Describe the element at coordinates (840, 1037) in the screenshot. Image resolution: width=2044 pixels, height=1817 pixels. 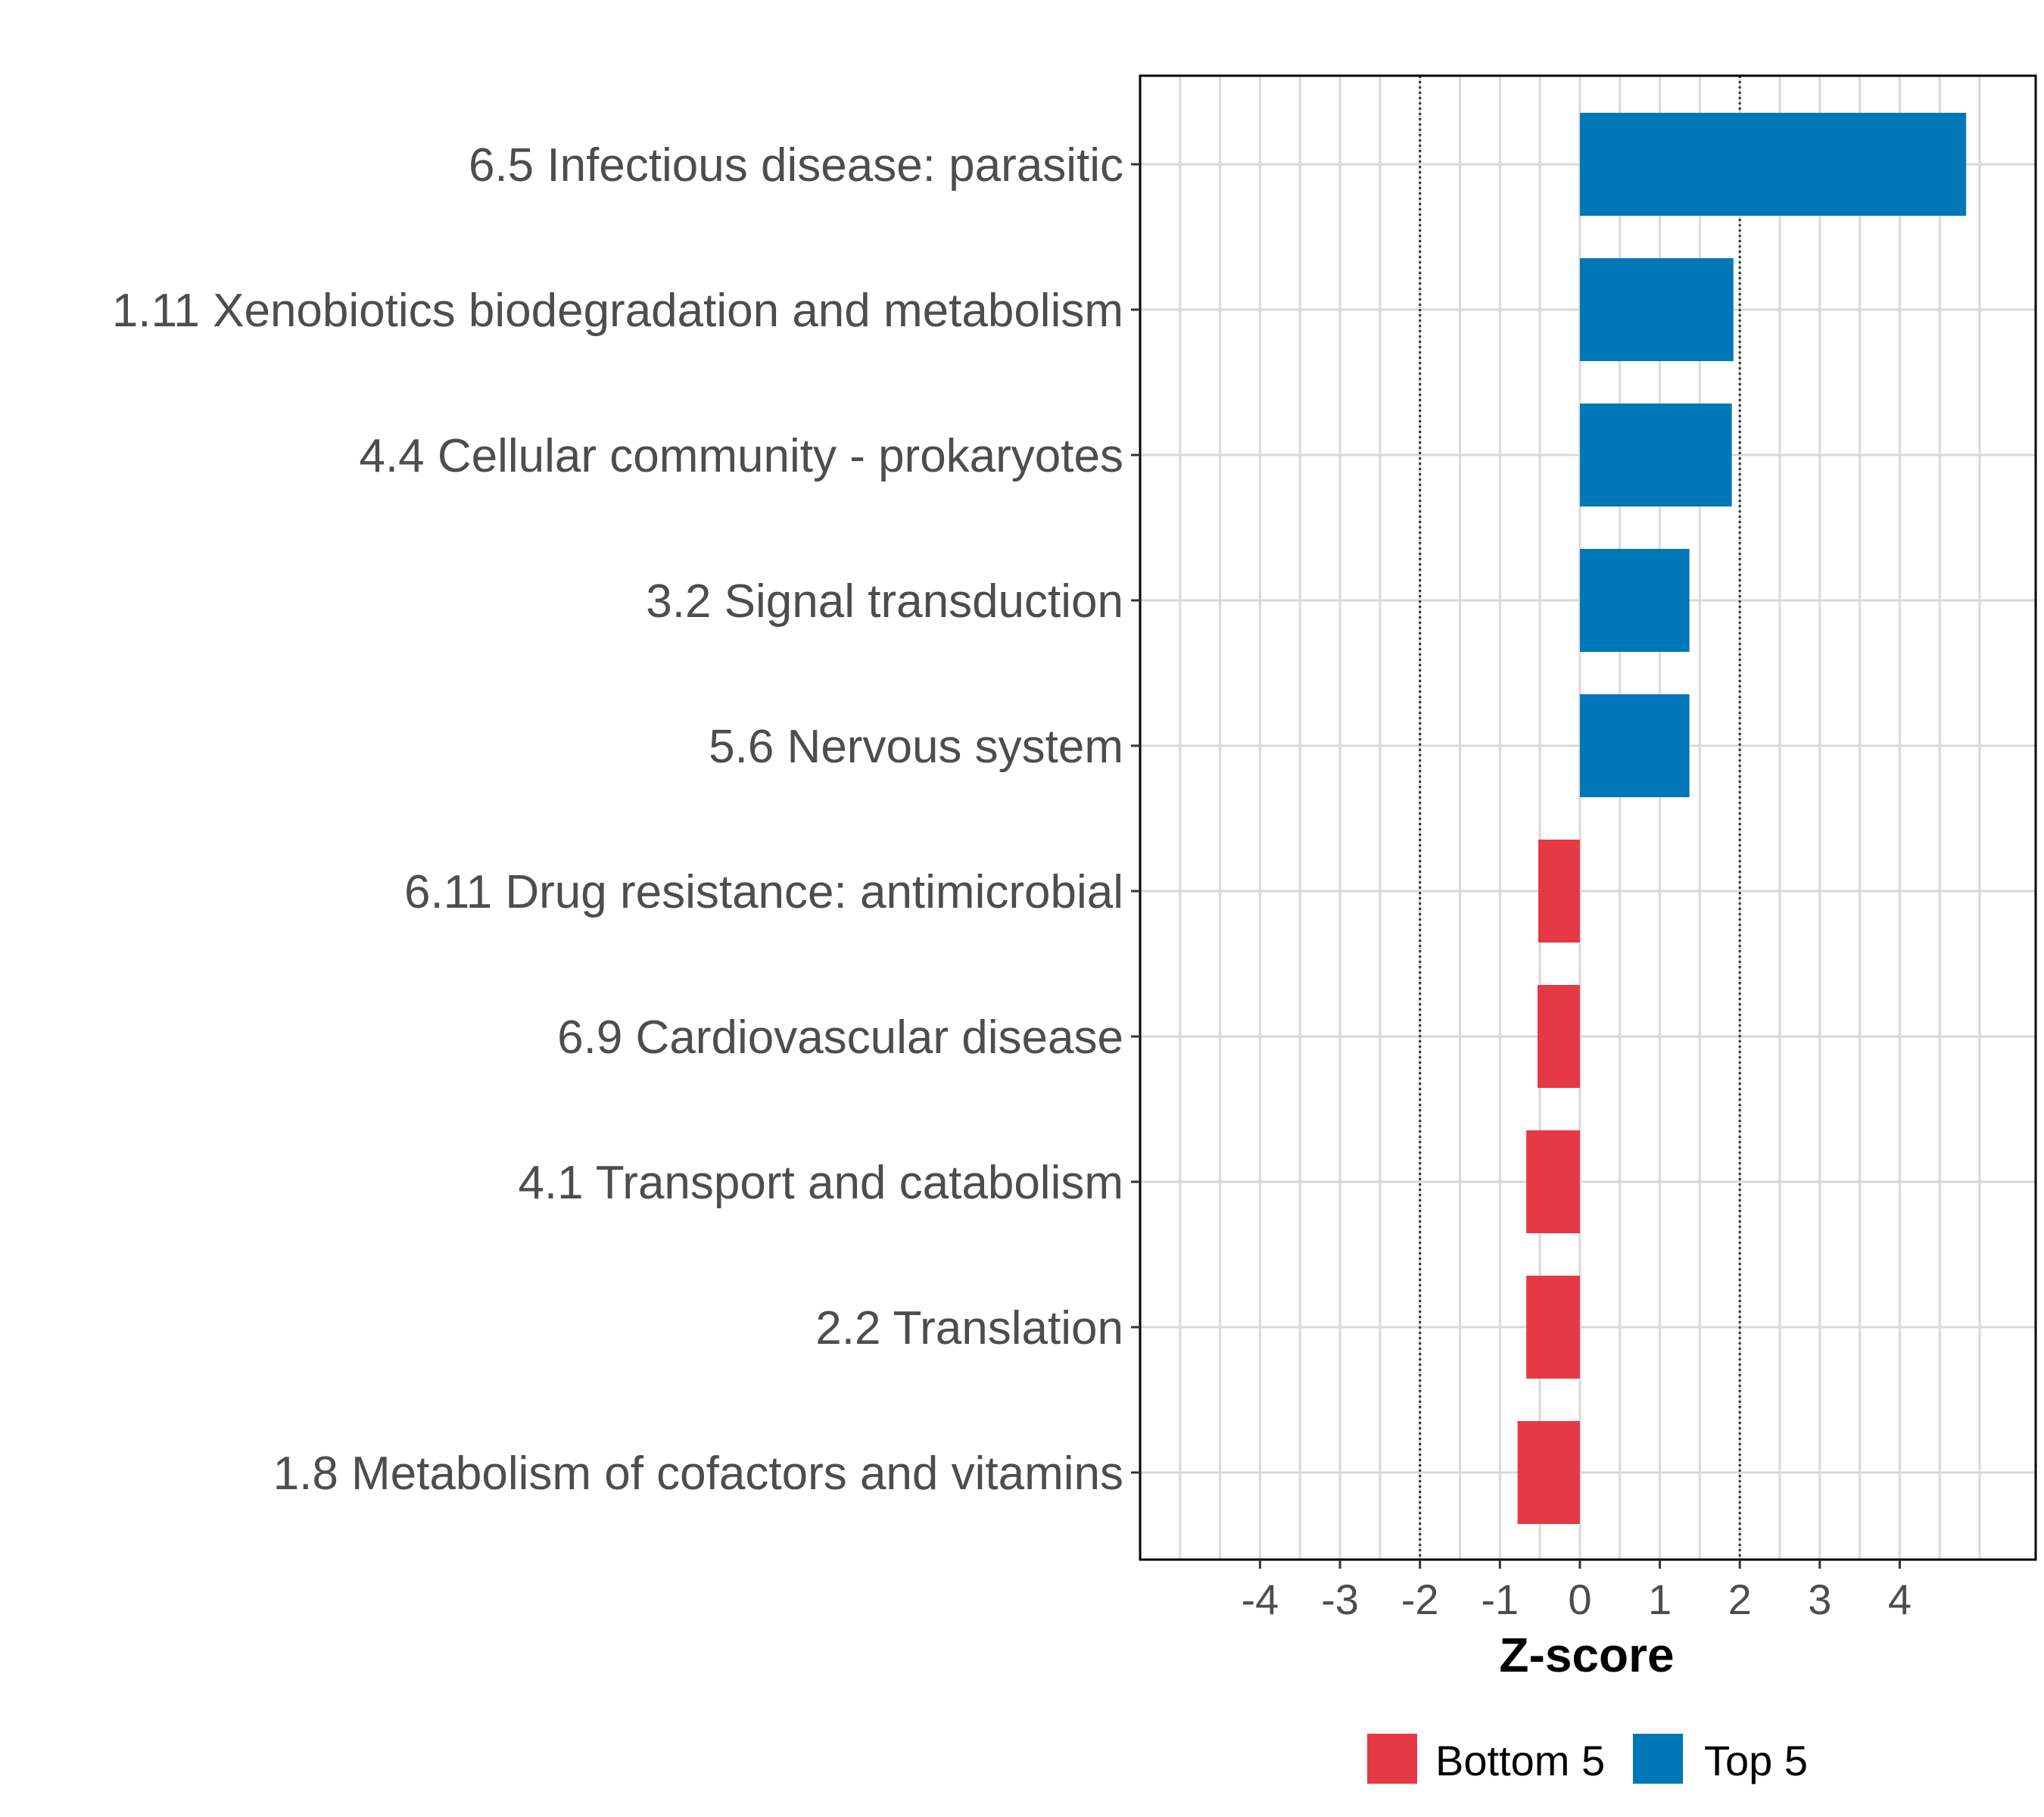
I see `y-tick-label: 6.9 Cardiovascular disease` at that location.